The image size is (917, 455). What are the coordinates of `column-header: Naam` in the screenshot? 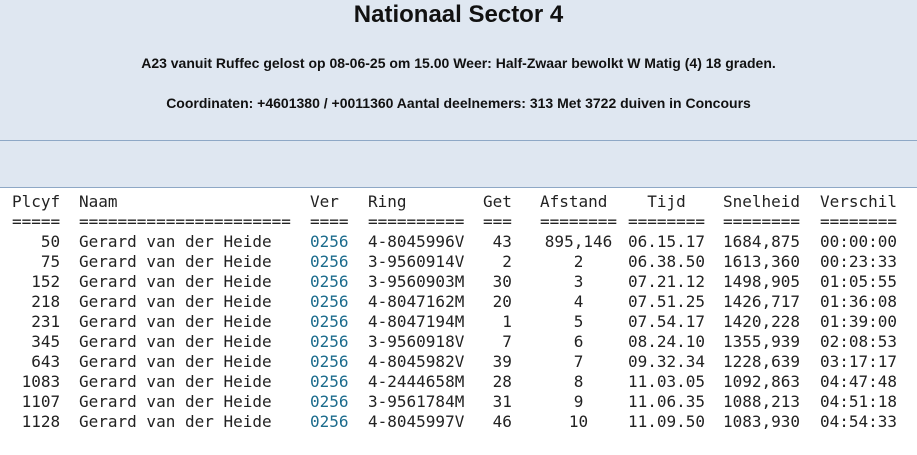 It's located at (98, 201).